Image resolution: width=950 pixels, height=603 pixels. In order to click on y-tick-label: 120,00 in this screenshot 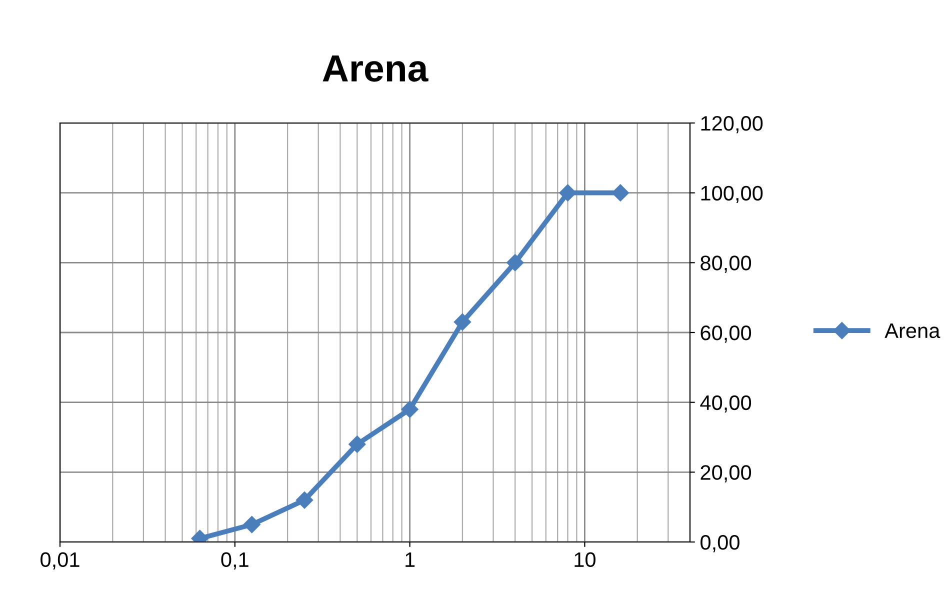, I will do `click(732, 125)`.